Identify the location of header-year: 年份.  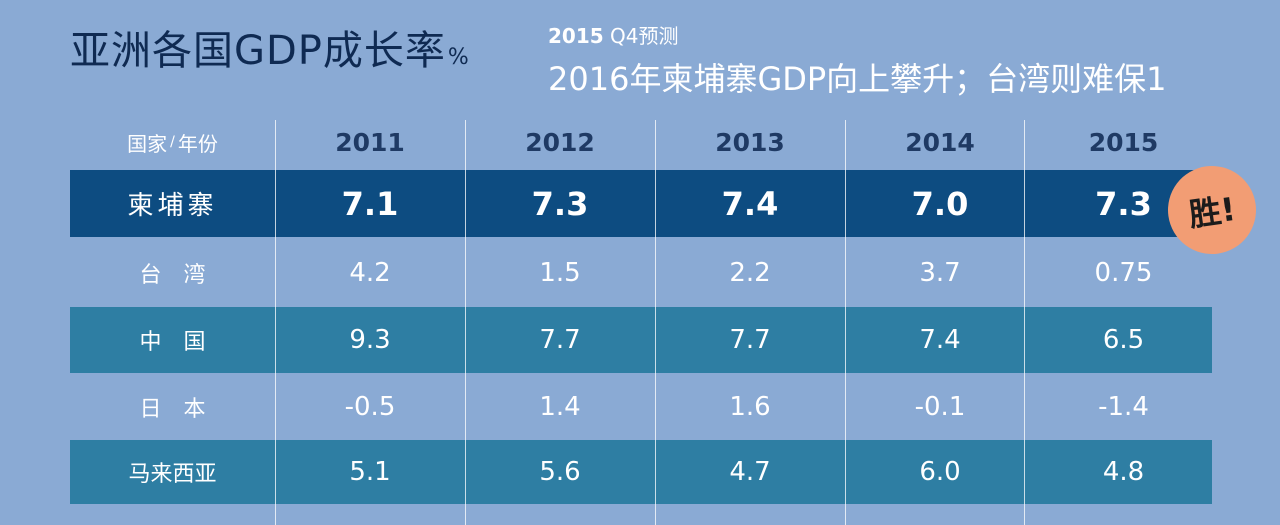
(197, 143).